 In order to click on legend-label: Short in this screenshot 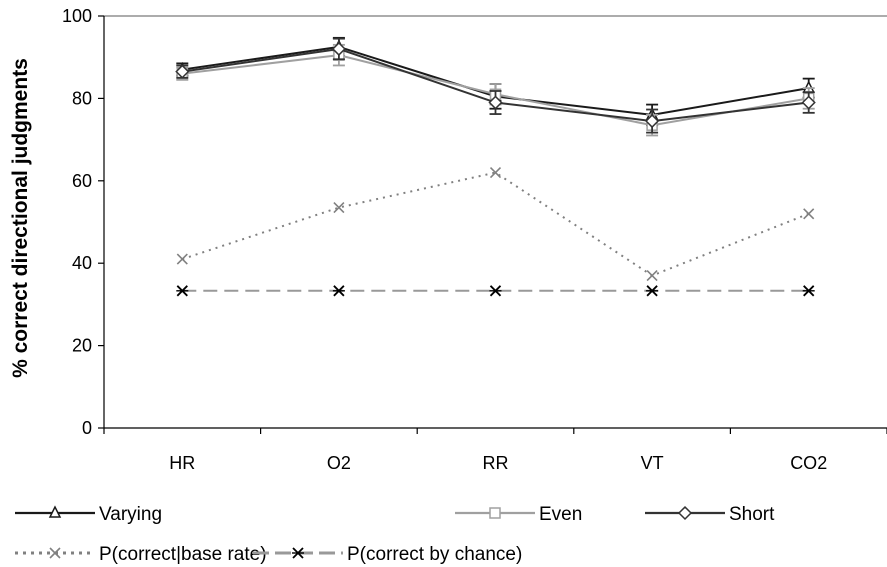, I will do `click(752, 514)`.